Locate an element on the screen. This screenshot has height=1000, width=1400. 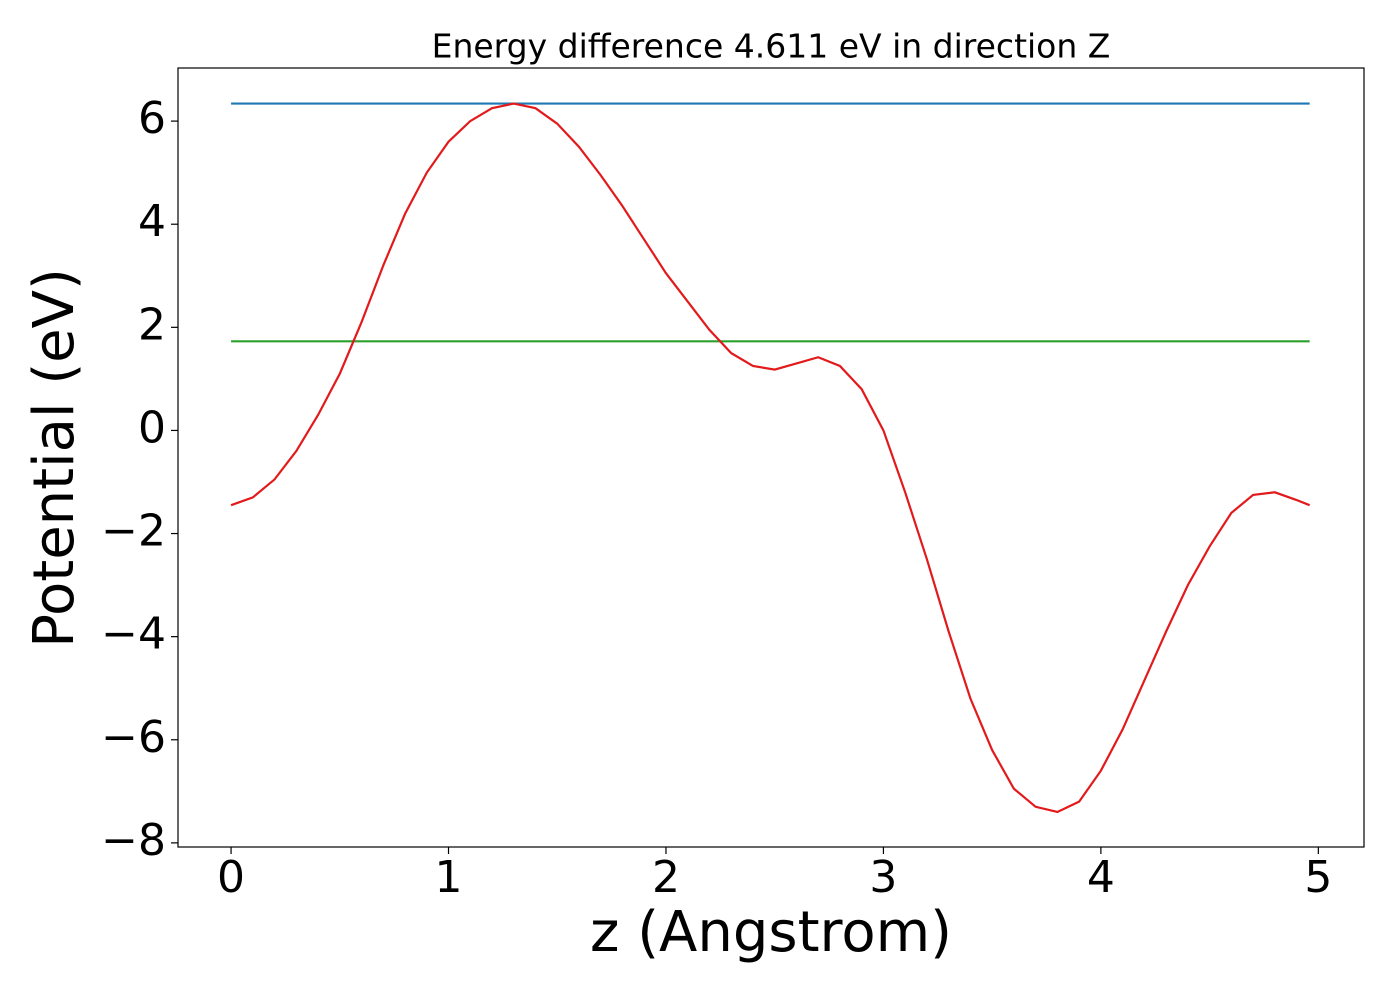
y-tick-label: −4 is located at coordinates (133, 634).